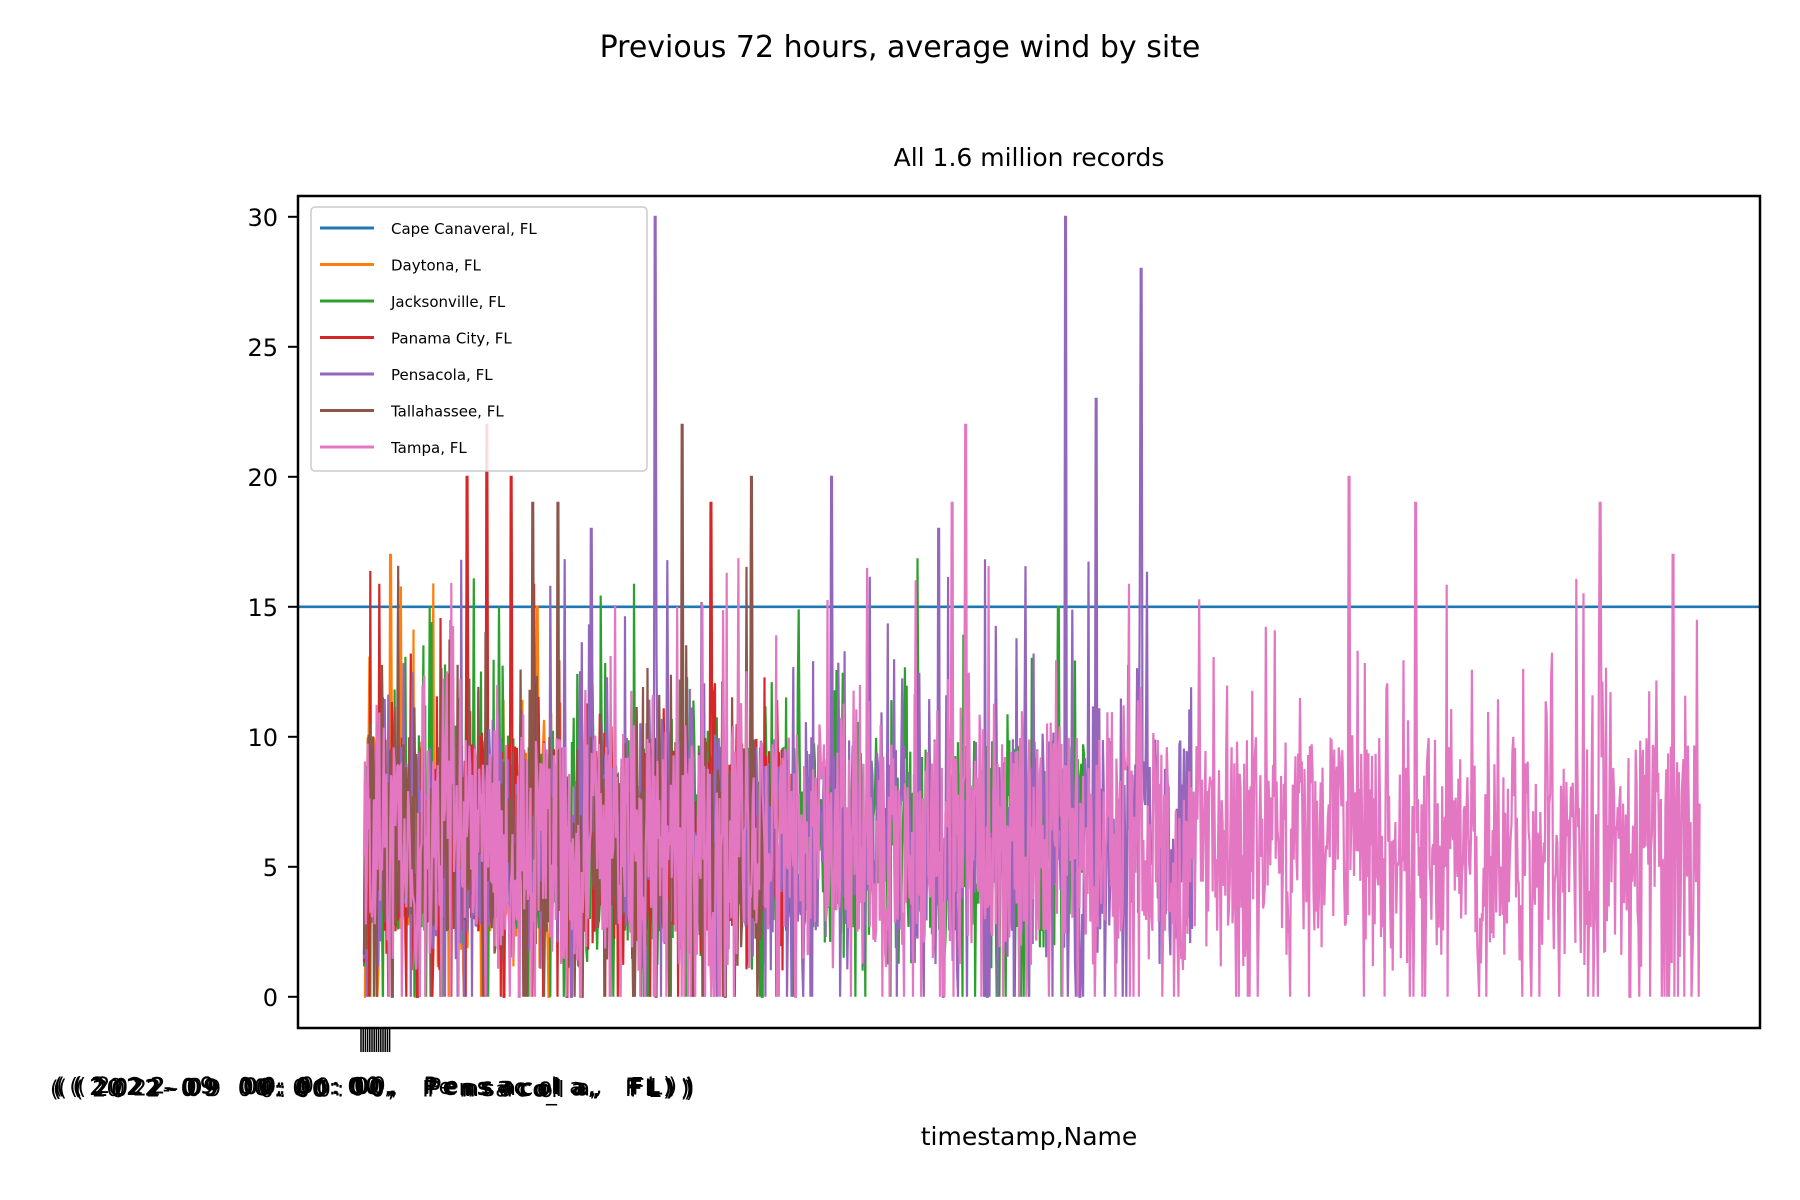  What do you see at coordinates (442, 375) in the screenshot?
I see `legend-label: Pensacola, FL` at bounding box center [442, 375].